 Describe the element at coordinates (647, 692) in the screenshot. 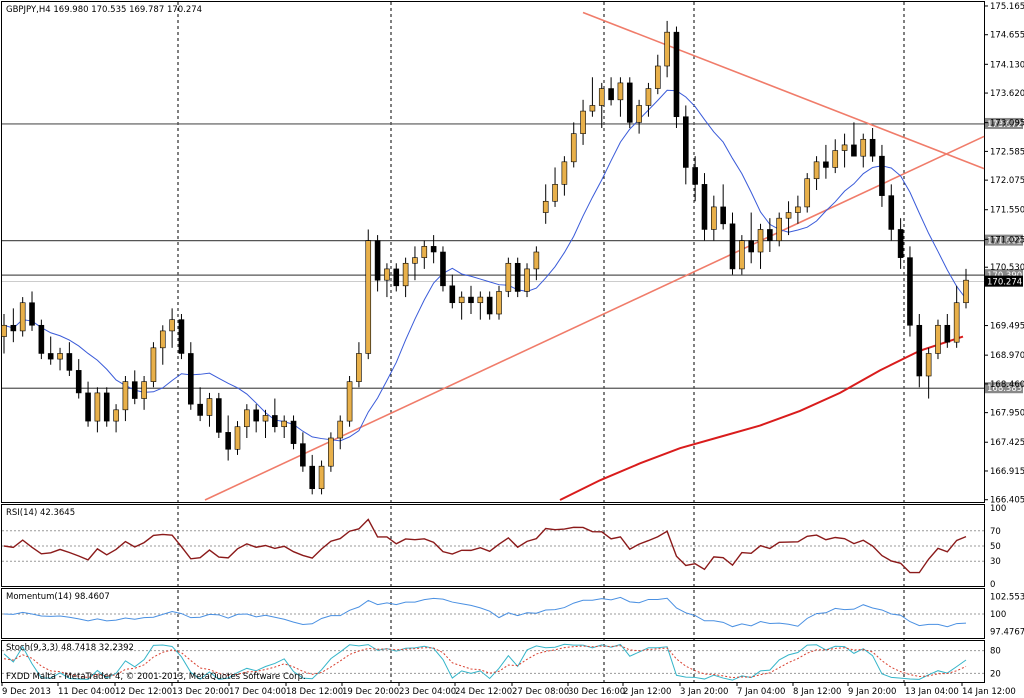

I see `time-tick-label: 2 Jan 12:00` at that location.